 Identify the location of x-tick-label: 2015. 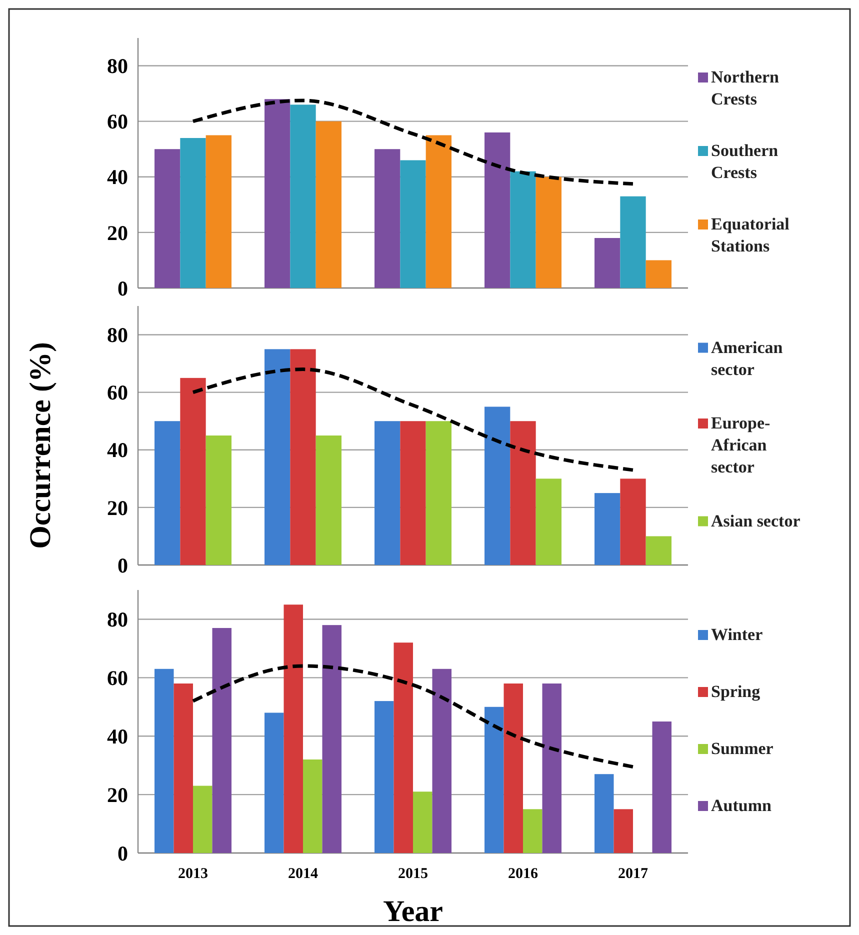
(413, 874).